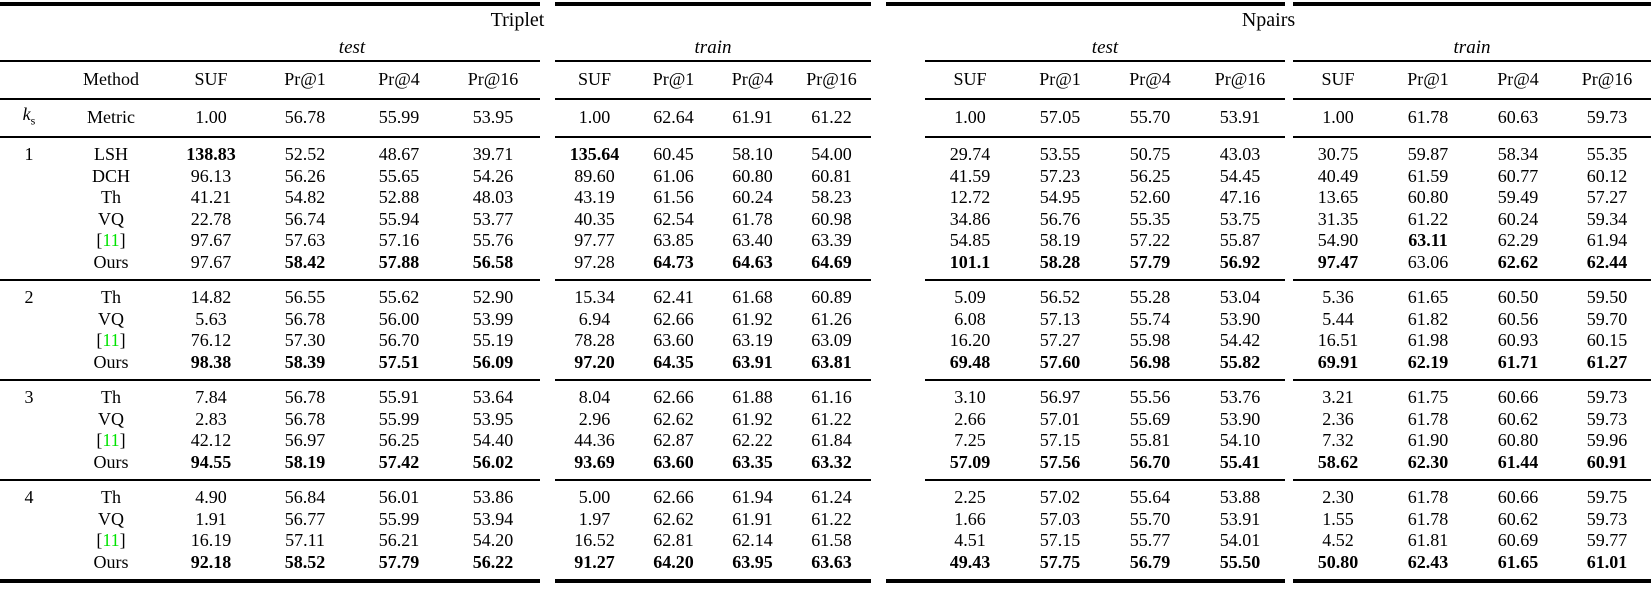 This screenshot has height=612, width=1651. What do you see at coordinates (1240, 540) in the screenshot?
I see `value-cell: 54.01` at bounding box center [1240, 540].